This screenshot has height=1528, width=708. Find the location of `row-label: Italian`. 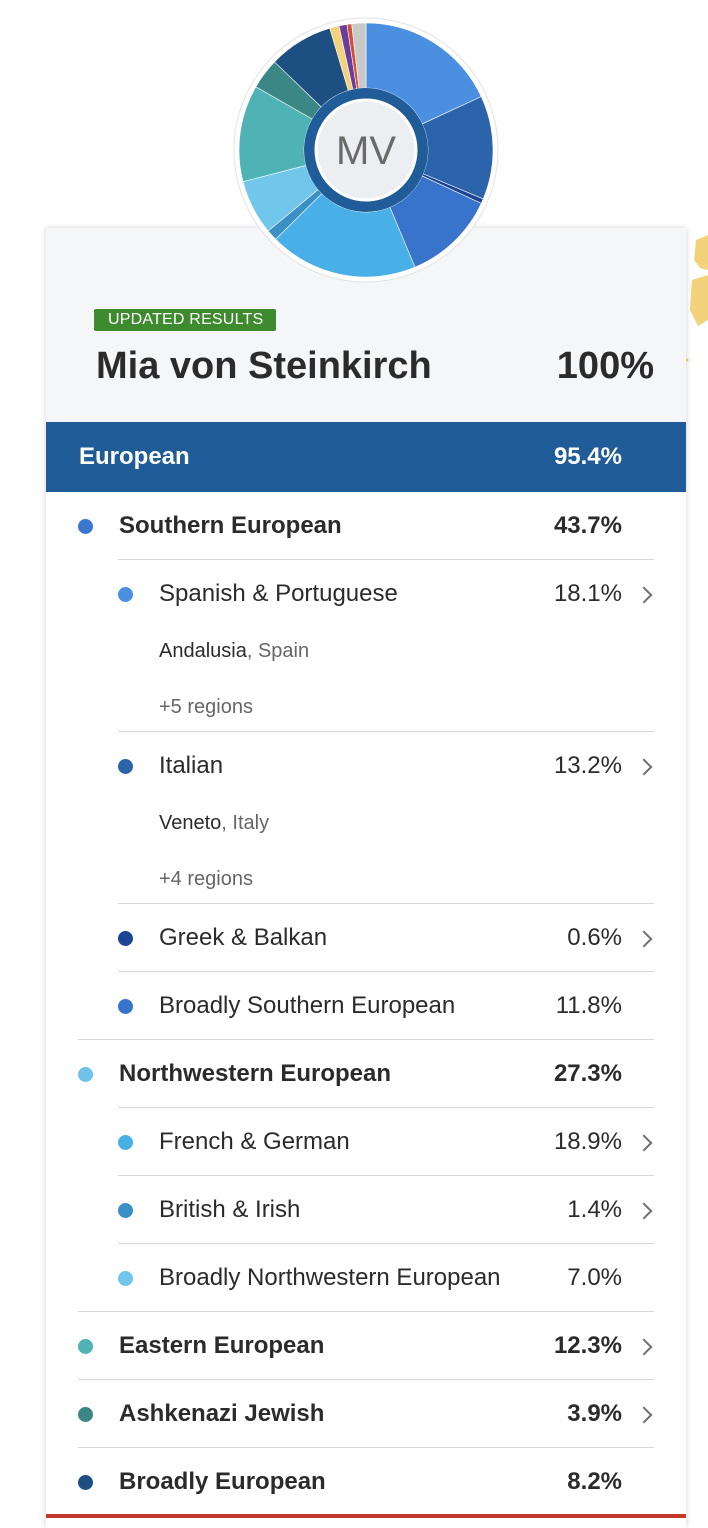

row-label: Italian is located at coordinates (191, 765).